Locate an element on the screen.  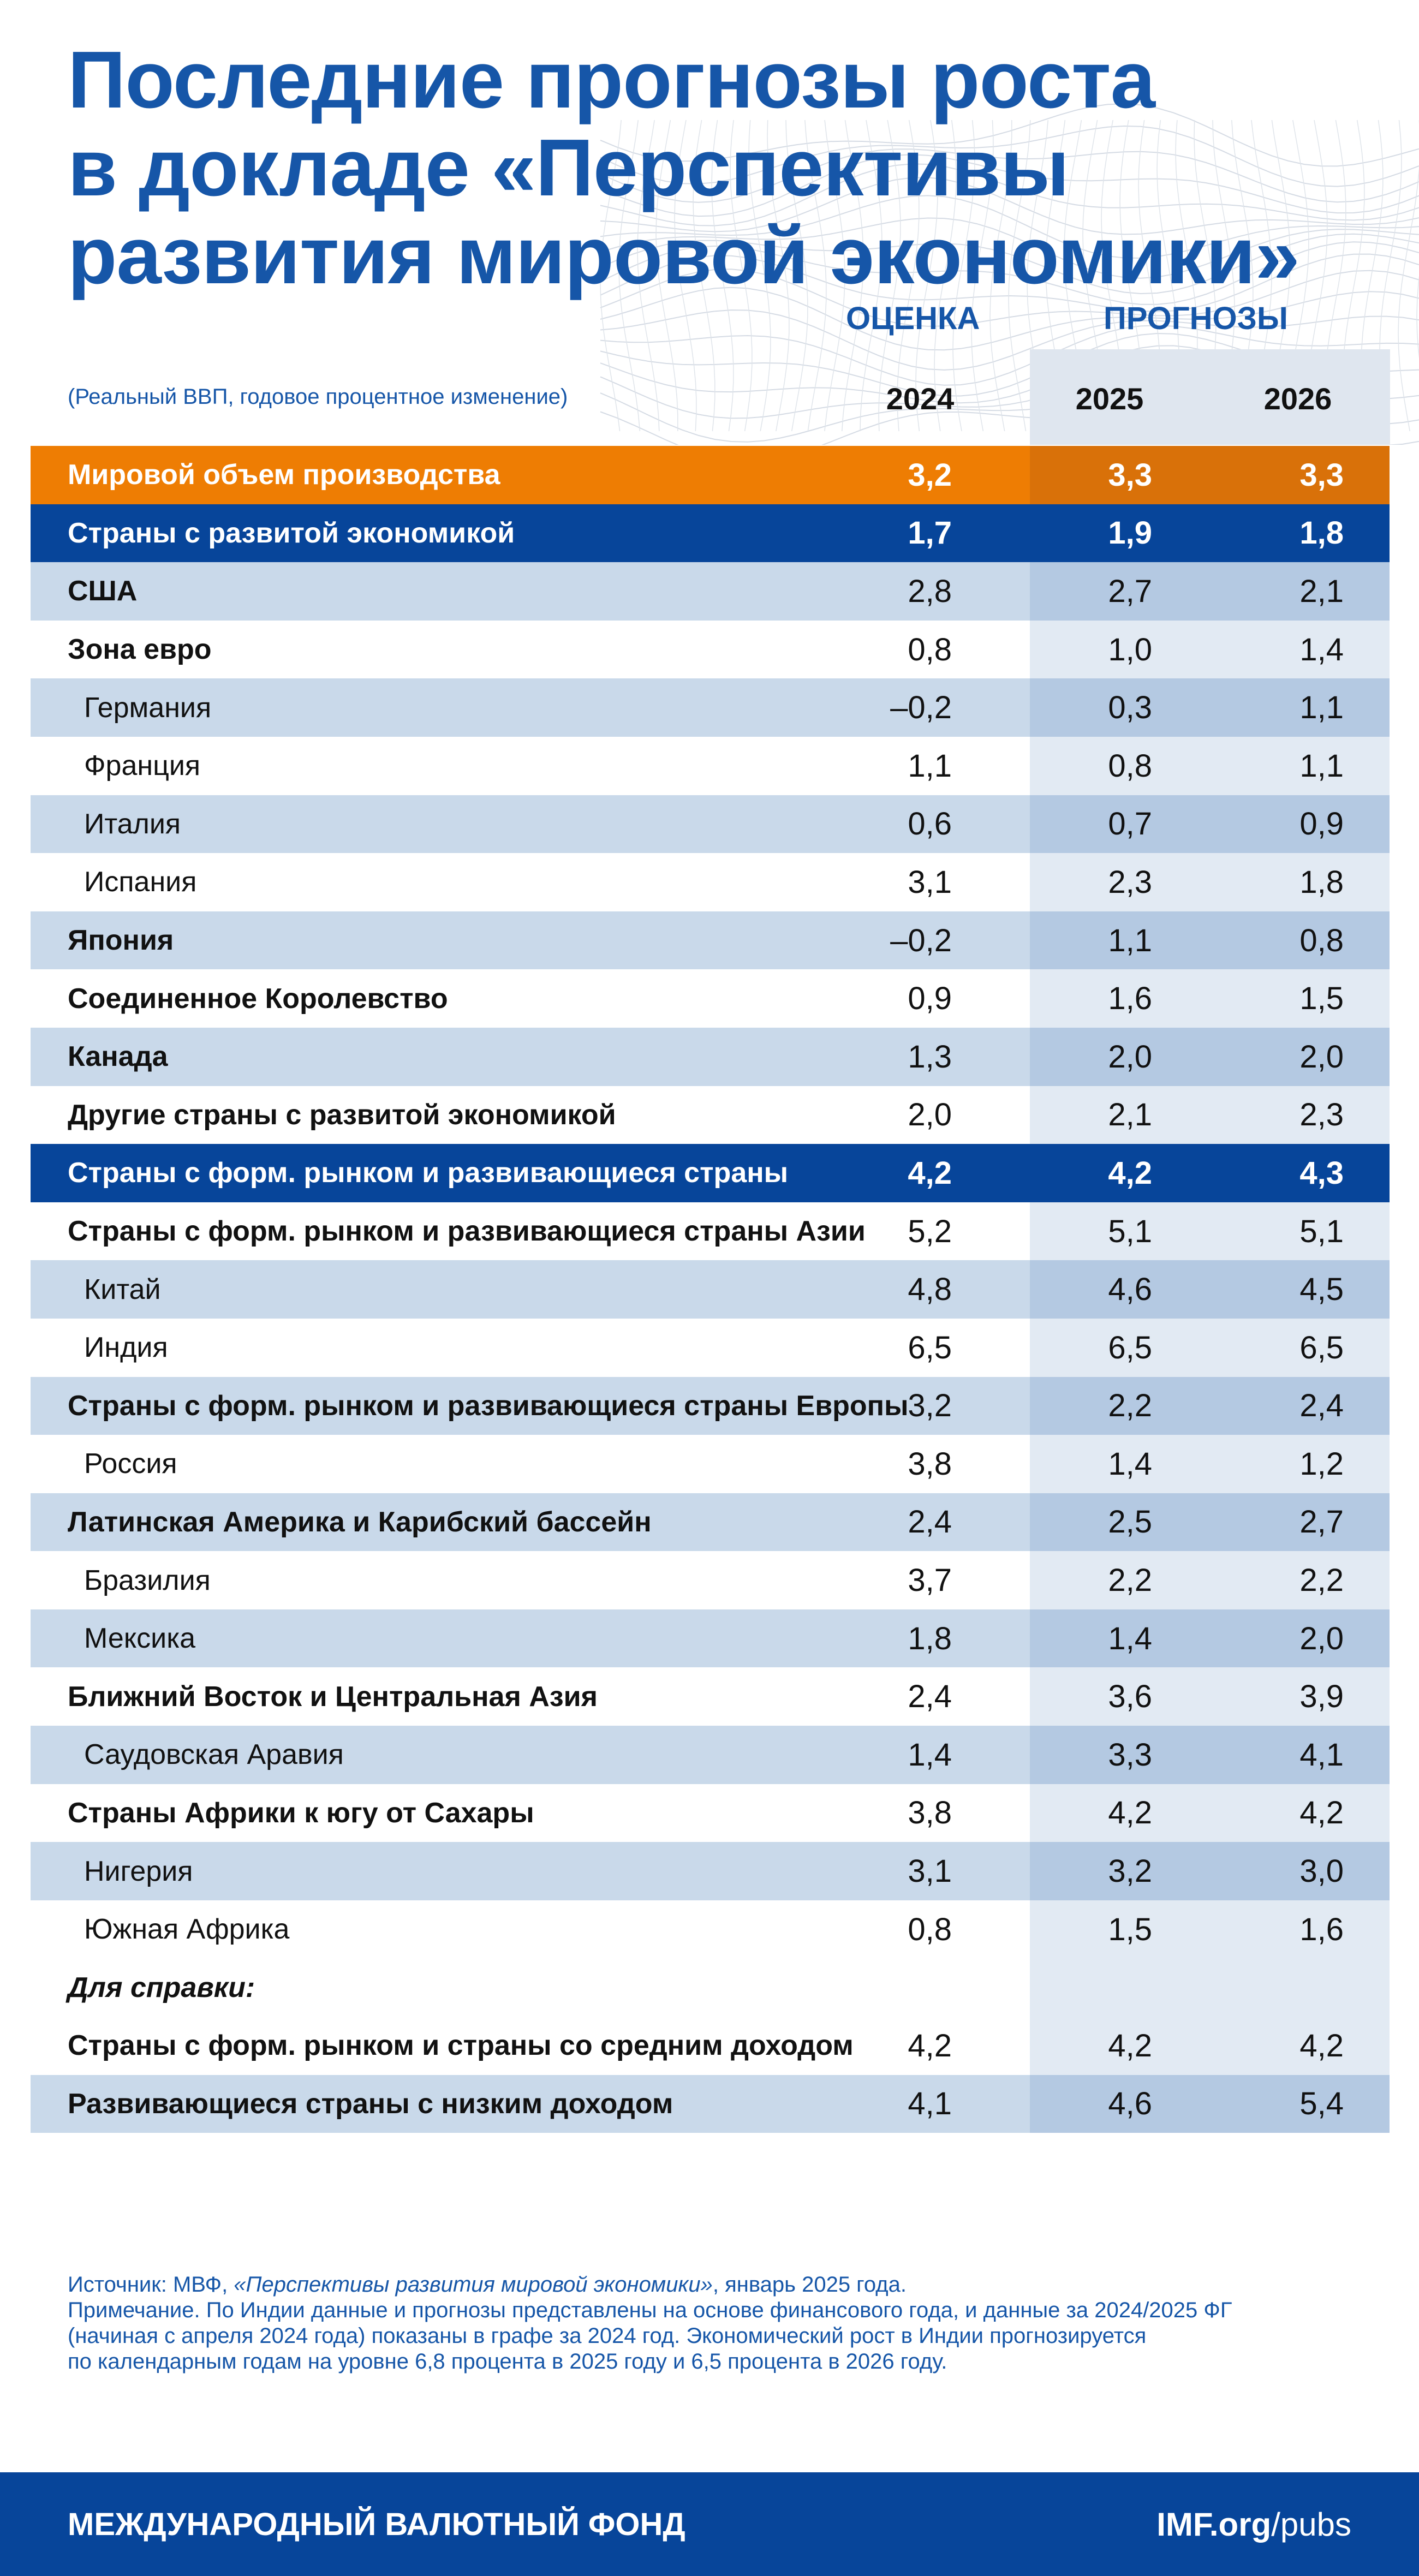
value-2024: 2,4 is located at coordinates (930, 1522).